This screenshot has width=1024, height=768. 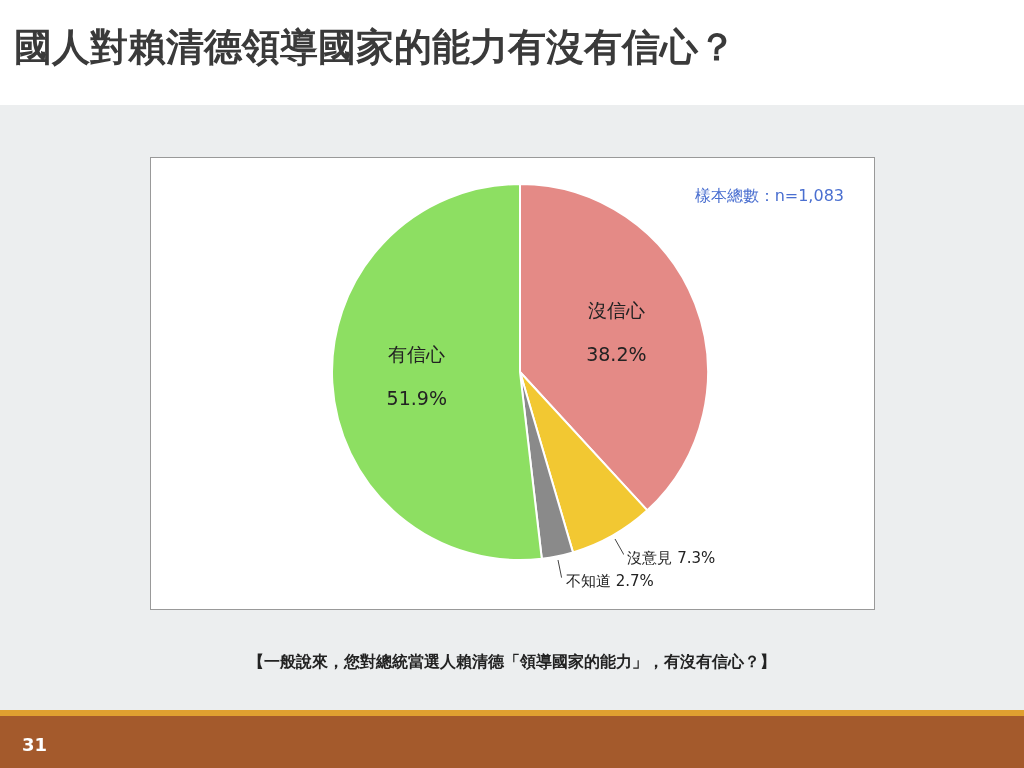 What do you see at coordinates (416, 397) in the screenshot?
I see `data-label: 51.9%` at bounding box center [416, 397].